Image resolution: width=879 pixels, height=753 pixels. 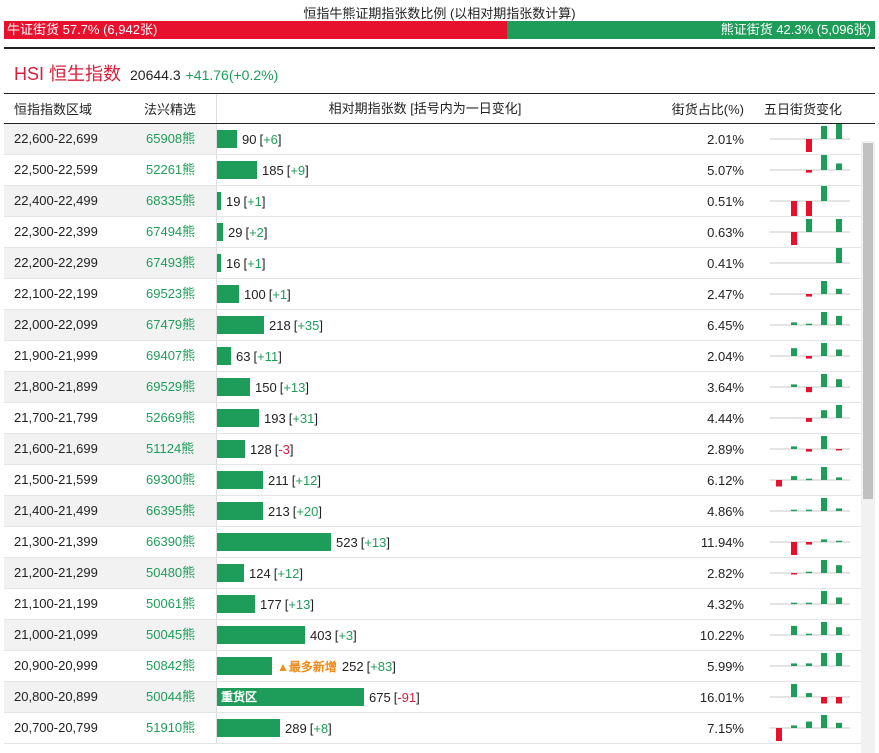 I want to click on row-share-pct: 6.12%, so click(x=725, y=480).